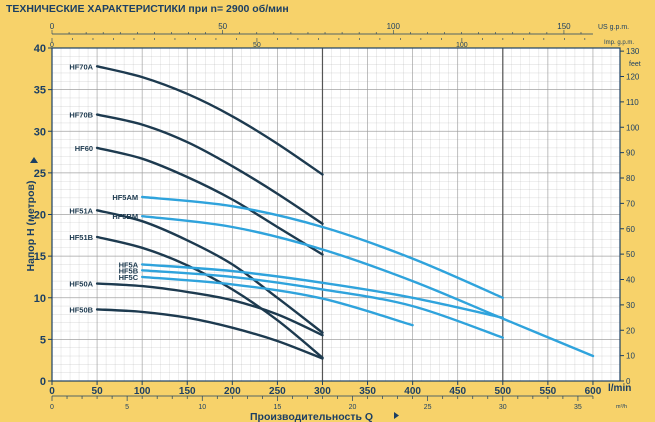  Describe the element at coordinates (311, 416) in the screenshot. I see `x-axis-title: Производительность Q` at that location.